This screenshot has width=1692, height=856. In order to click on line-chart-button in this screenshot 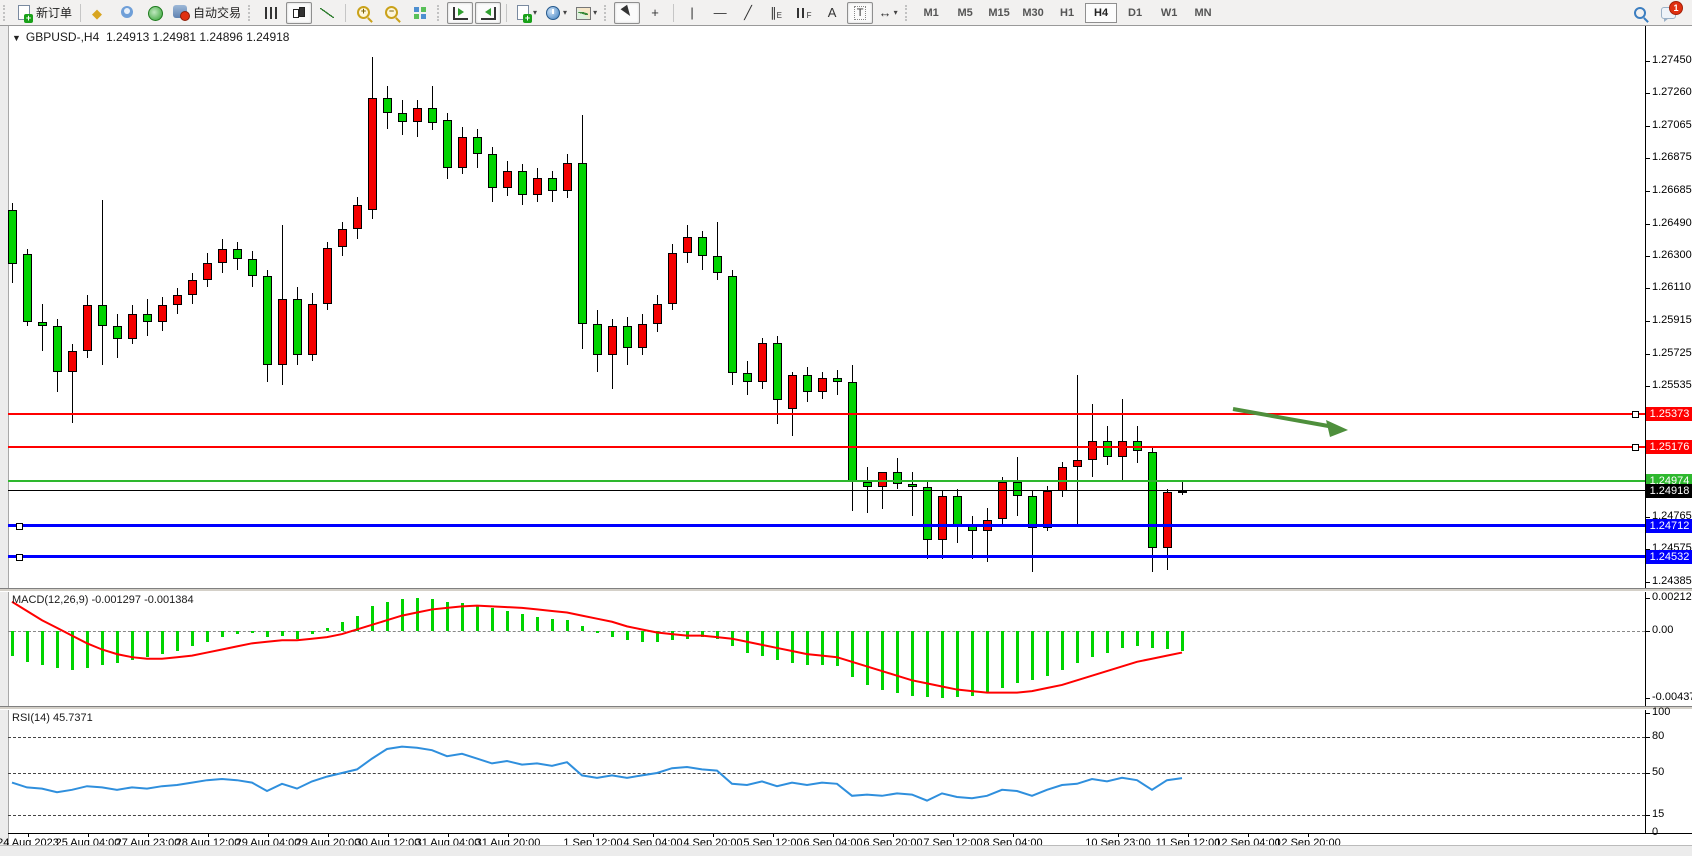, I will do `click(327, 13)`.